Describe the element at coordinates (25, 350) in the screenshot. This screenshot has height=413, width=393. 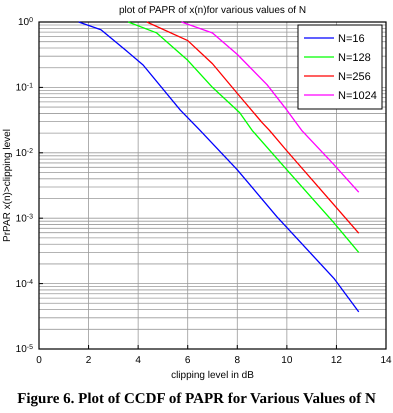
I see `y-tick-label: 10$^{-5}$` at that location.